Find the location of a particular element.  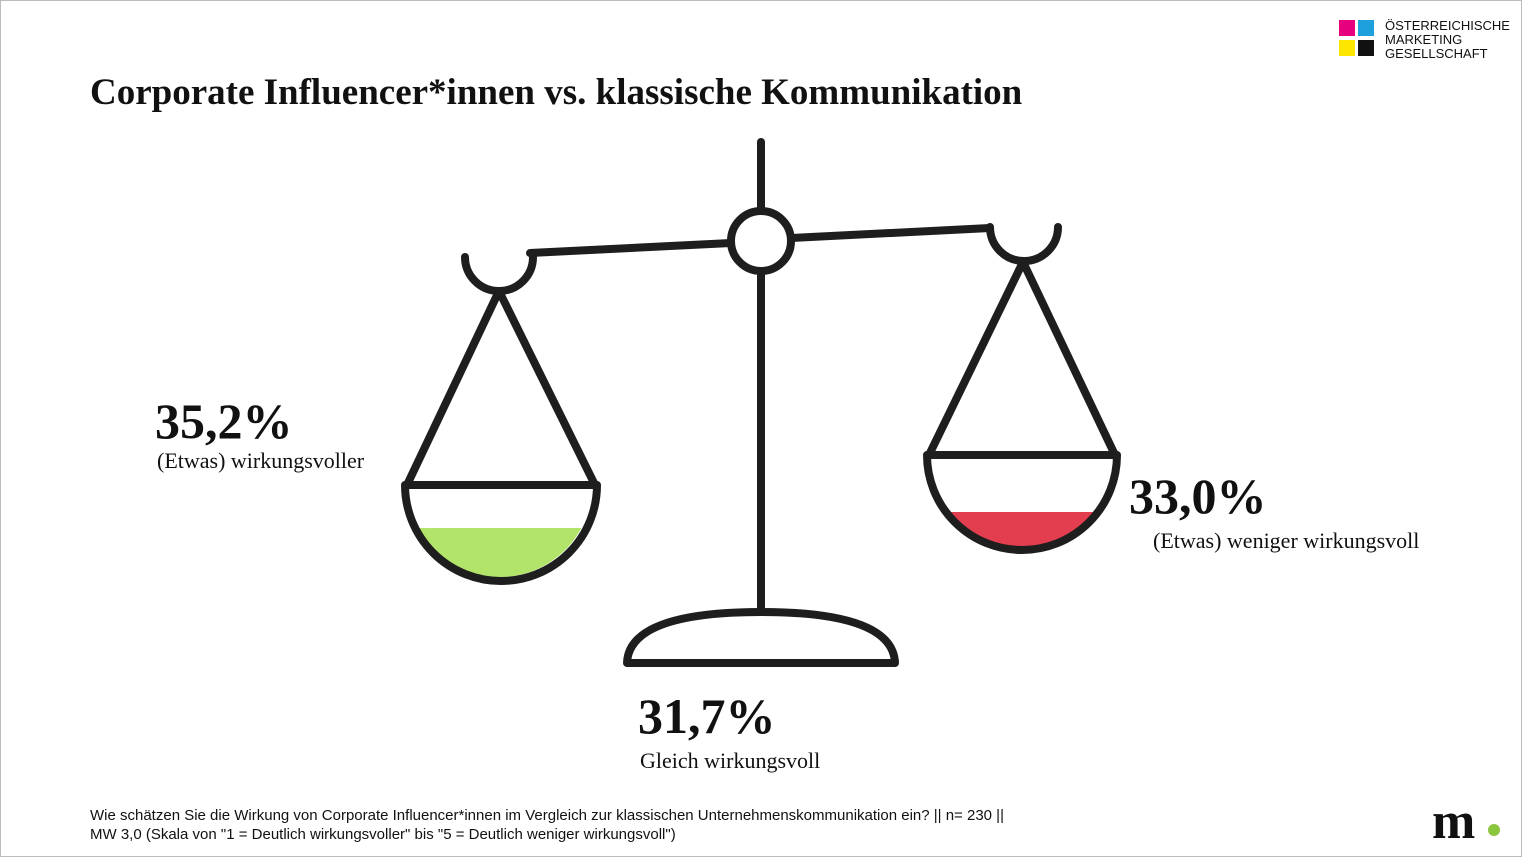

brand-dot is located at coordinates (1494, 830).